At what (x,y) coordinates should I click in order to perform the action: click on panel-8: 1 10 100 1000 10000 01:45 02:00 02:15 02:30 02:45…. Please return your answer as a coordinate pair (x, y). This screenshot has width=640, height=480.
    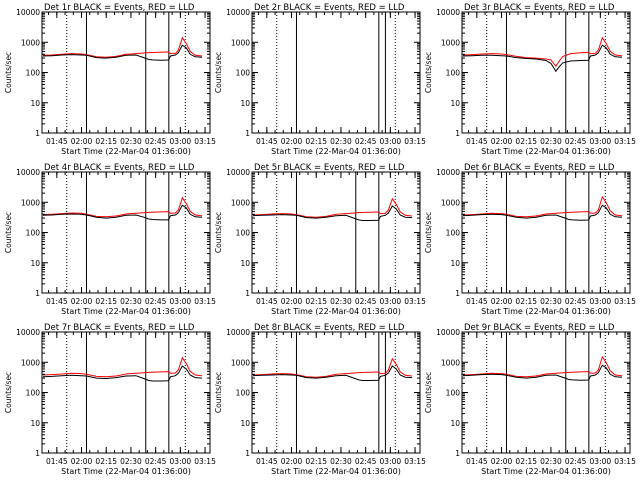
    Looking at the image, I should click on (320, 399).